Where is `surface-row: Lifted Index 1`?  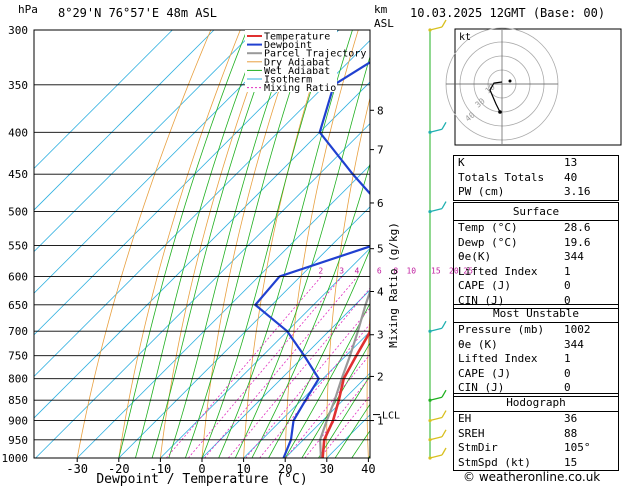
surface-row: Lifted Index 1 is located at coordinates (536, 272).